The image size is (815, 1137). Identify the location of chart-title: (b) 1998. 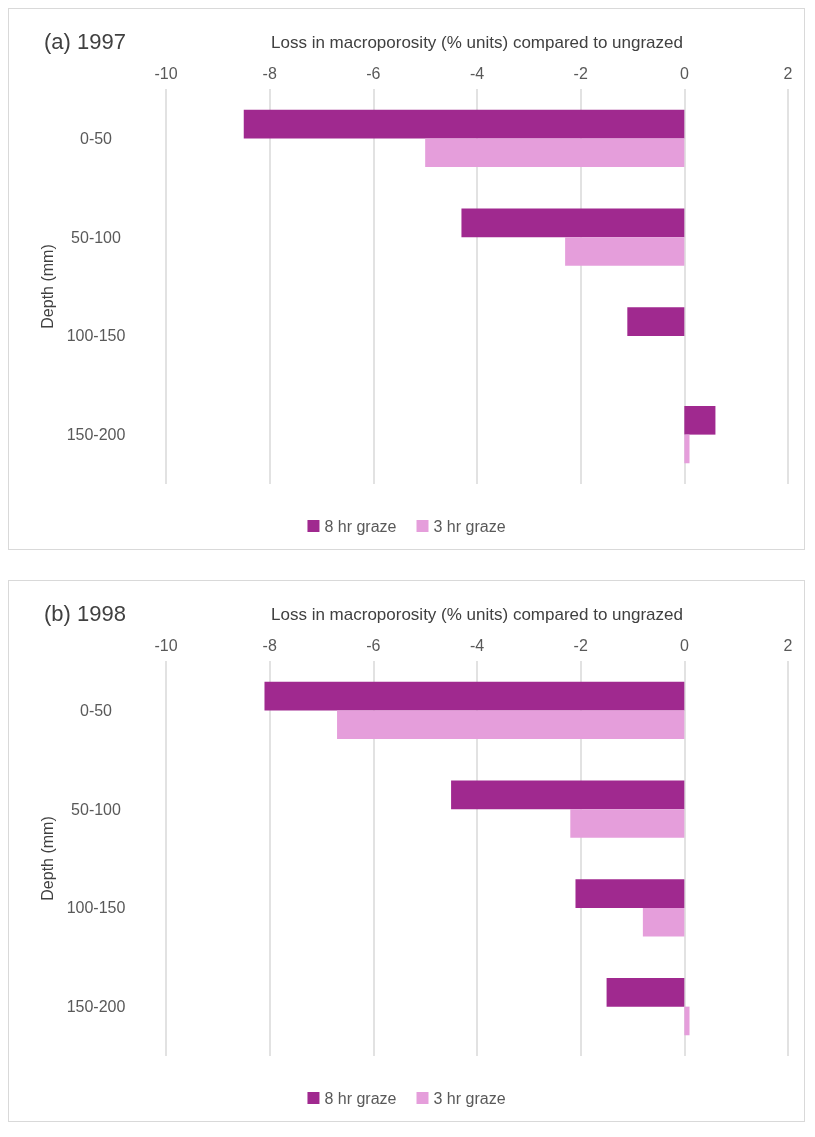
(85, 613).